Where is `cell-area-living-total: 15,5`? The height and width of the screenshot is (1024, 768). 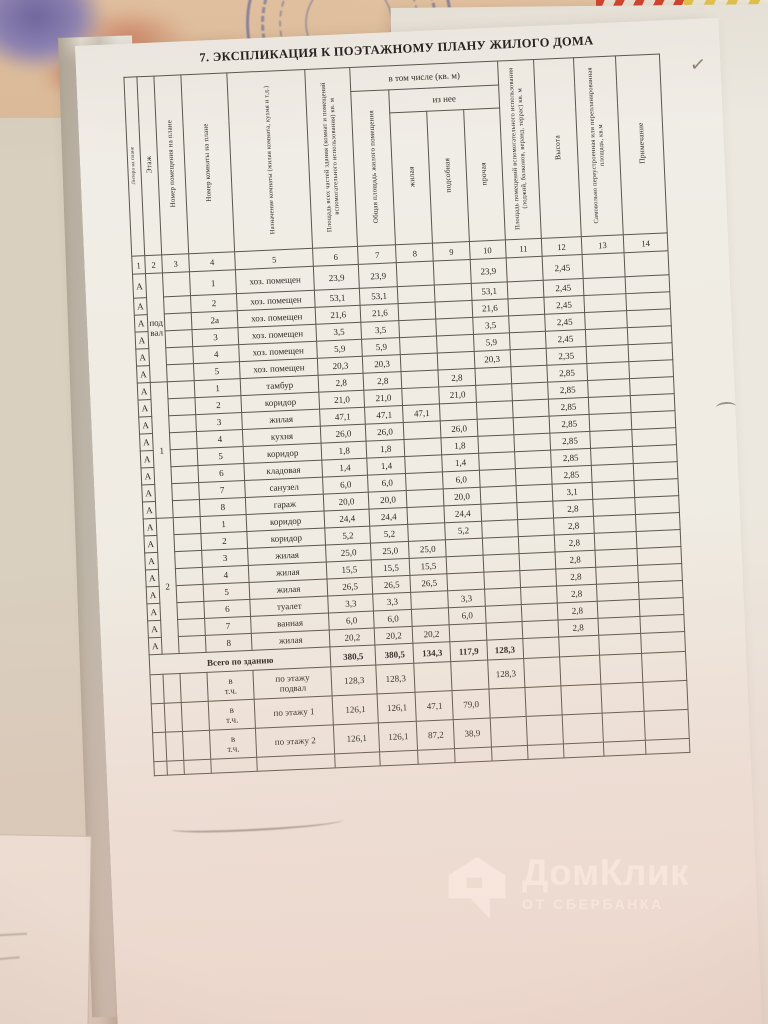
cell-area-living-total: 15,5 is located at coordinates (391, 568).